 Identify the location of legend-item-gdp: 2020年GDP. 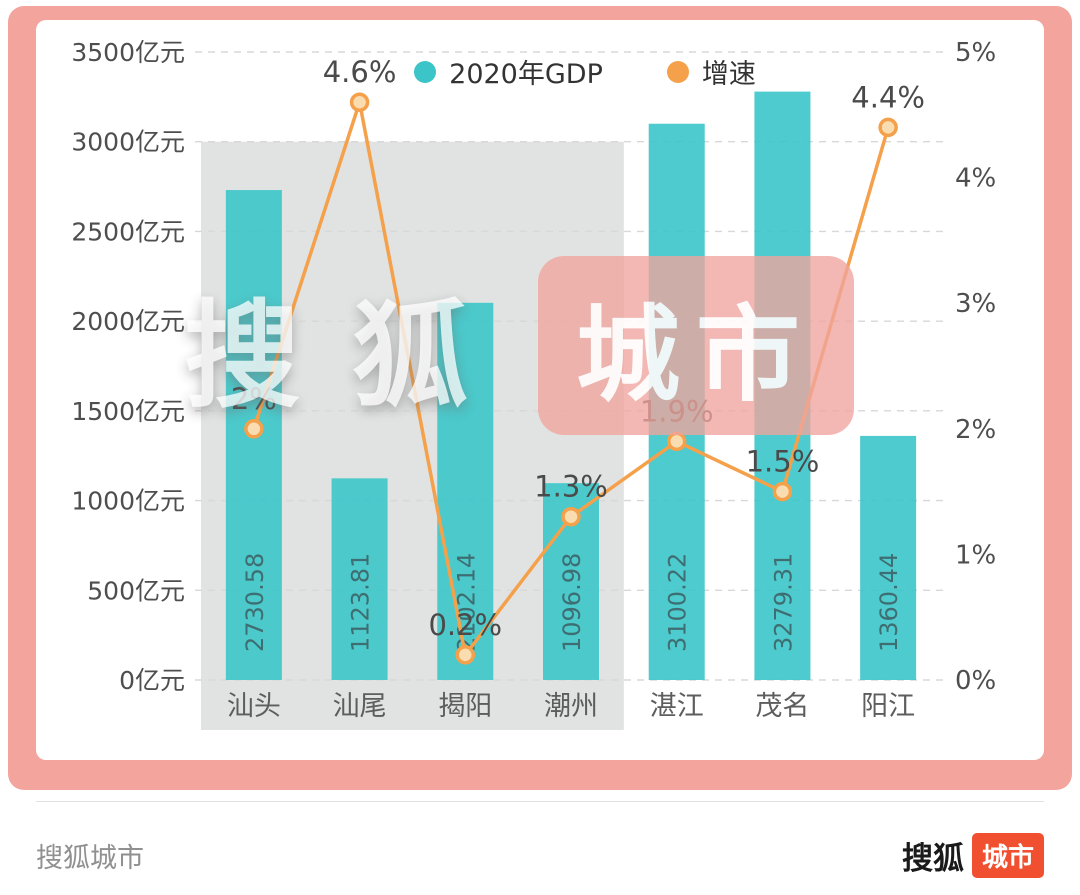
(508, 71).